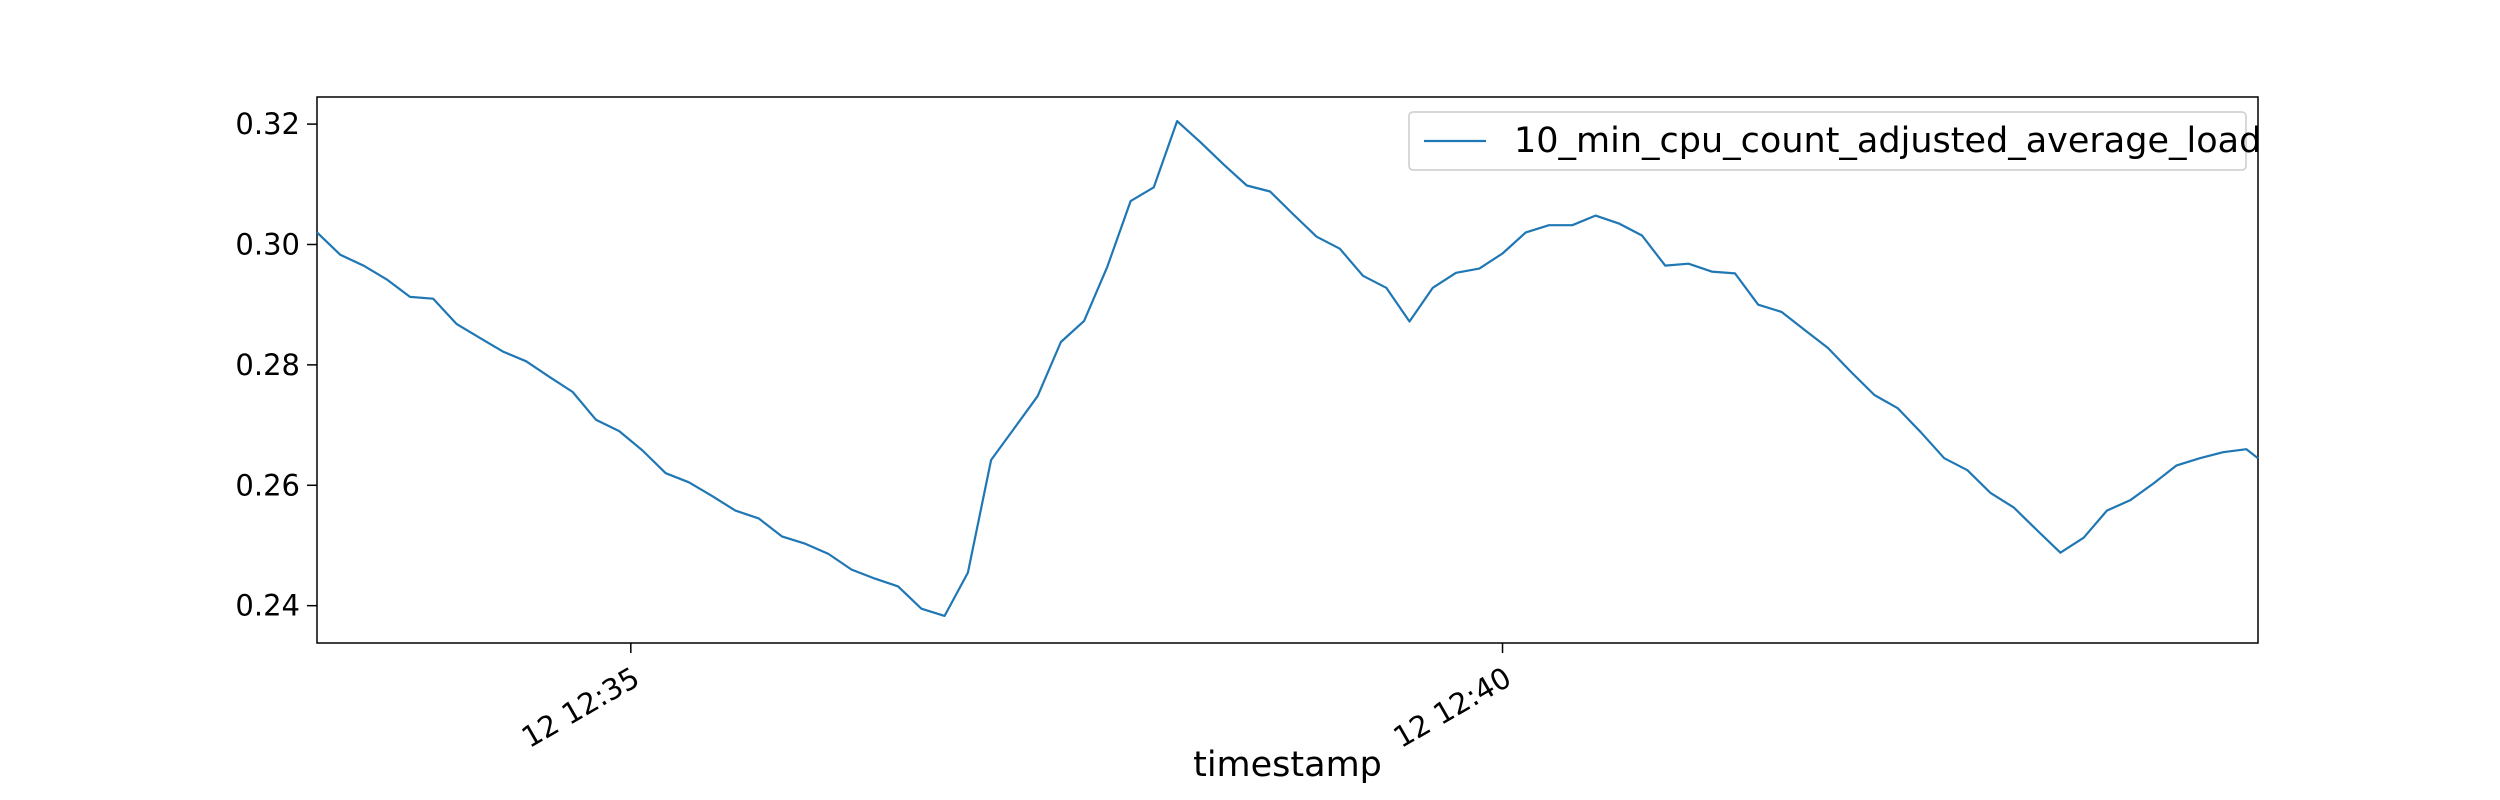 Image resolution: width=2500 pixels, height=800 pixels. I want to click on y-axis: 0.24 0.26 0.28 0.30 0.32, so click(276, 365).